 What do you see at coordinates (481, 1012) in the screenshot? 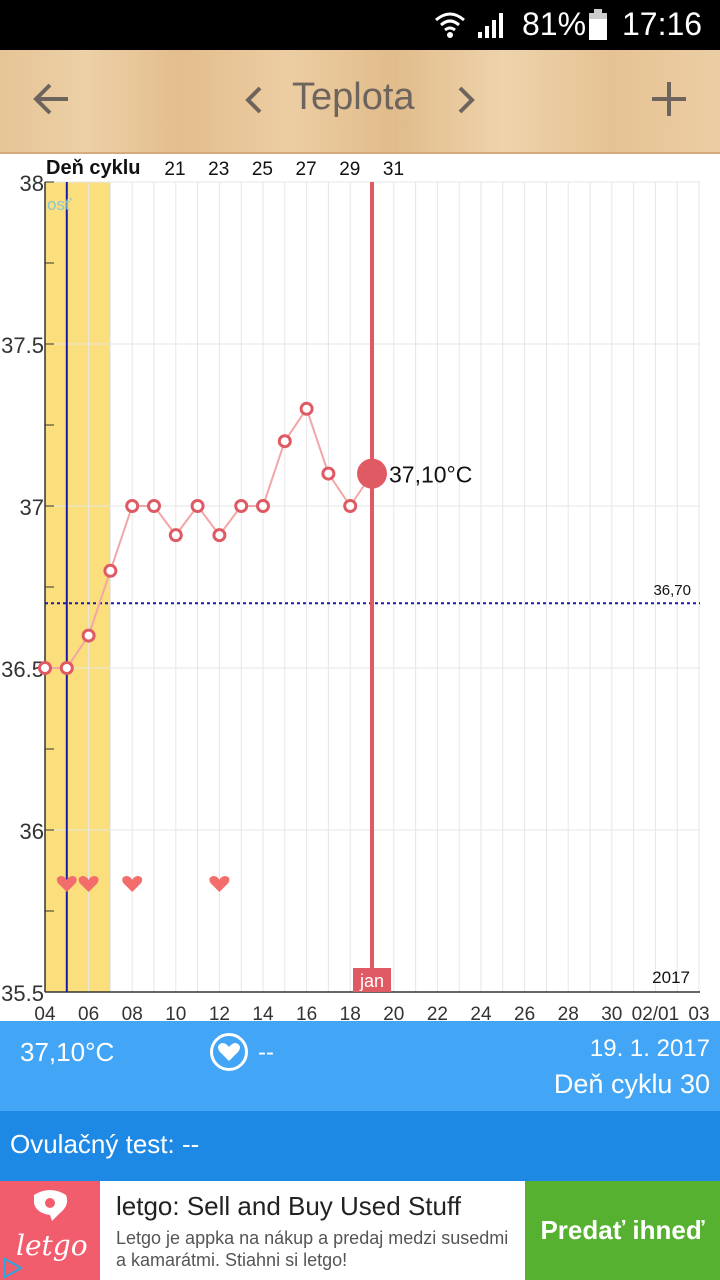
I see `x-tick-label: 24` at bounding box center [481, 1012].